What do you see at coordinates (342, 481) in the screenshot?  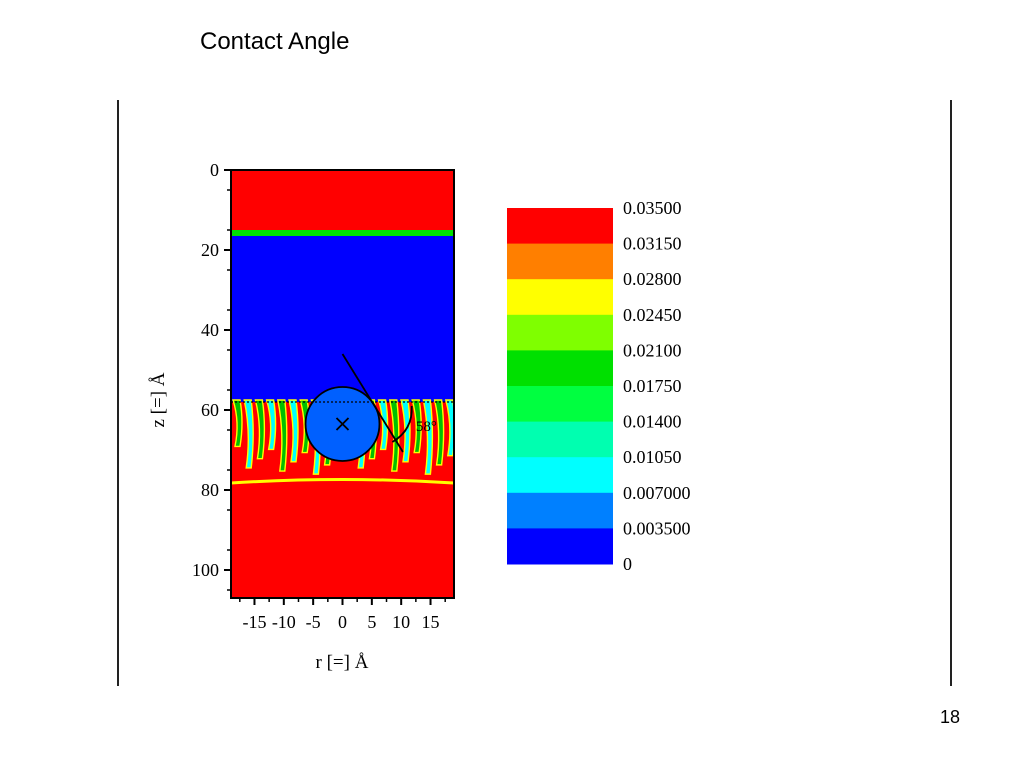 I see `interface-lower-edge` at bounding box center [342, 481].